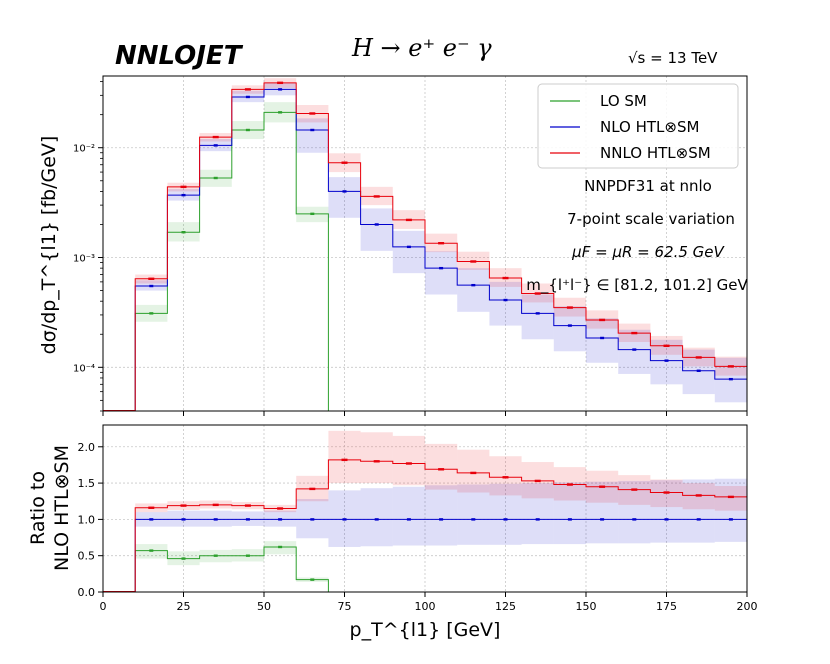 The image size is (830, 664). What do you see at coordinates (87, 519) in the screenshot?
I see `ratio-y-tick-label-2: 1.0` at bounding box center [87, 519].